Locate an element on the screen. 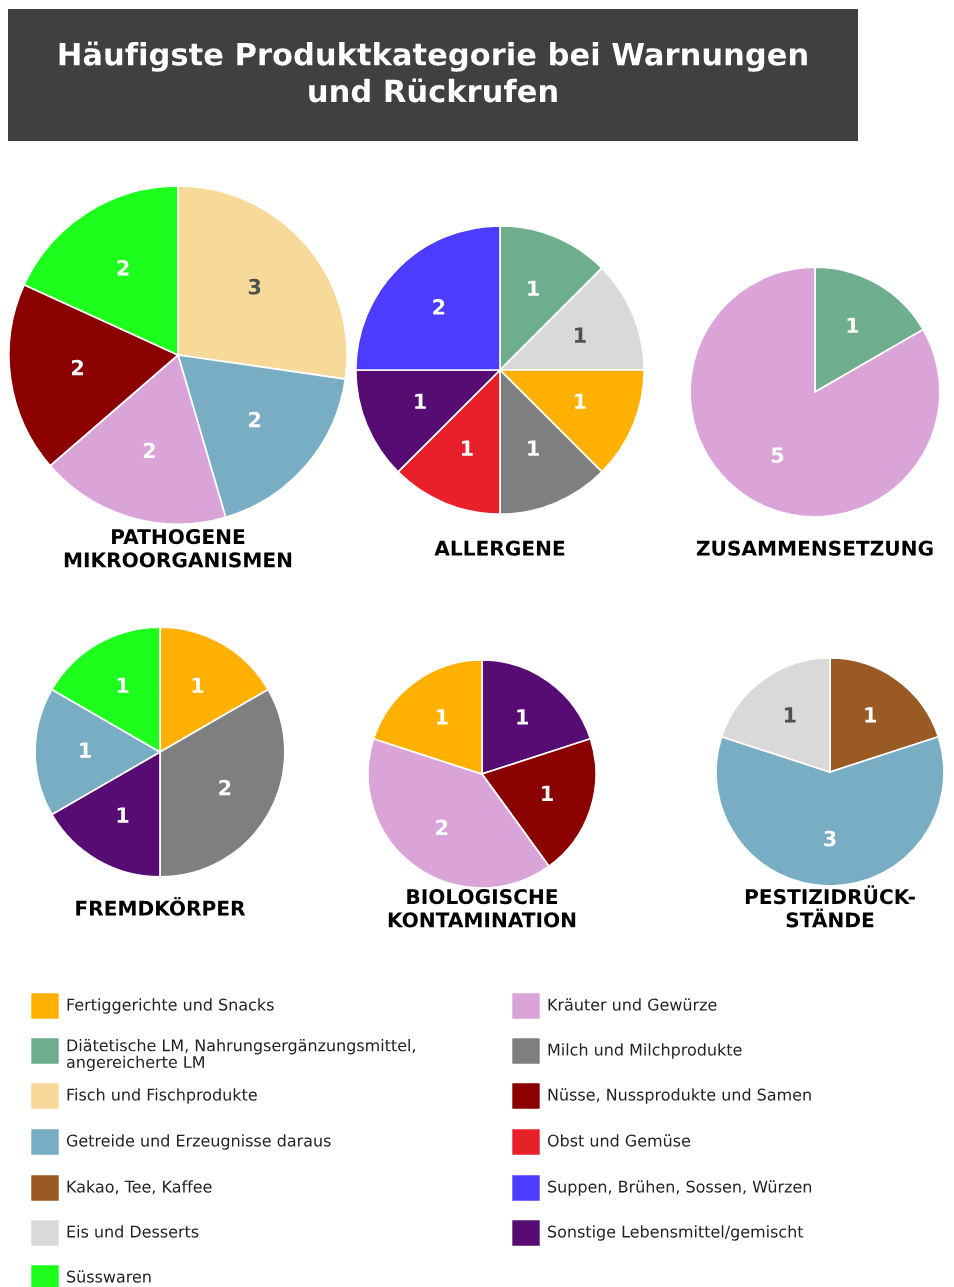  category-label: Obst und Gemüse is located at coordinates (619, 1140).